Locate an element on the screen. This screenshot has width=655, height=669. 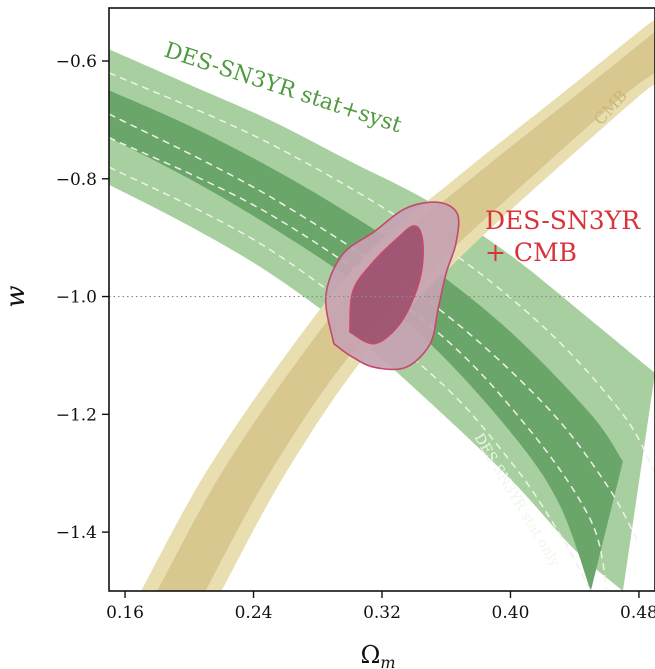
x-tick-label: 0.48 is located at coordinates (637, 613).